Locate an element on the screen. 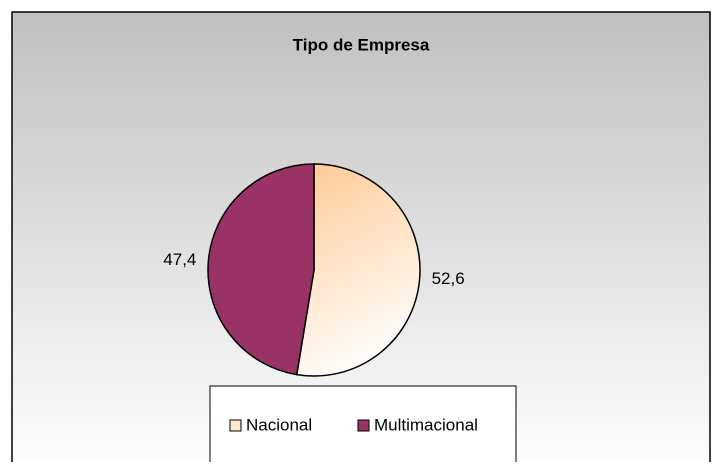 This screenshot has width=722, height=467. data-label: 47,4 is located at coordinates (179, 259).